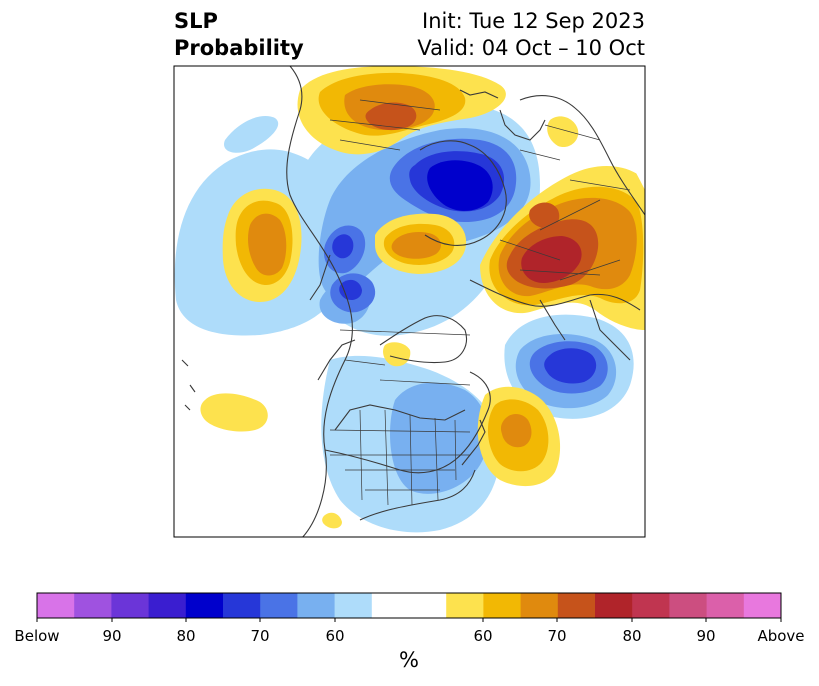 The height and width of the screenshot is (686, 819). Describe the element at coordinates (516, 431) in the screenshot. I see `above-70-region-atlantic` at that location.